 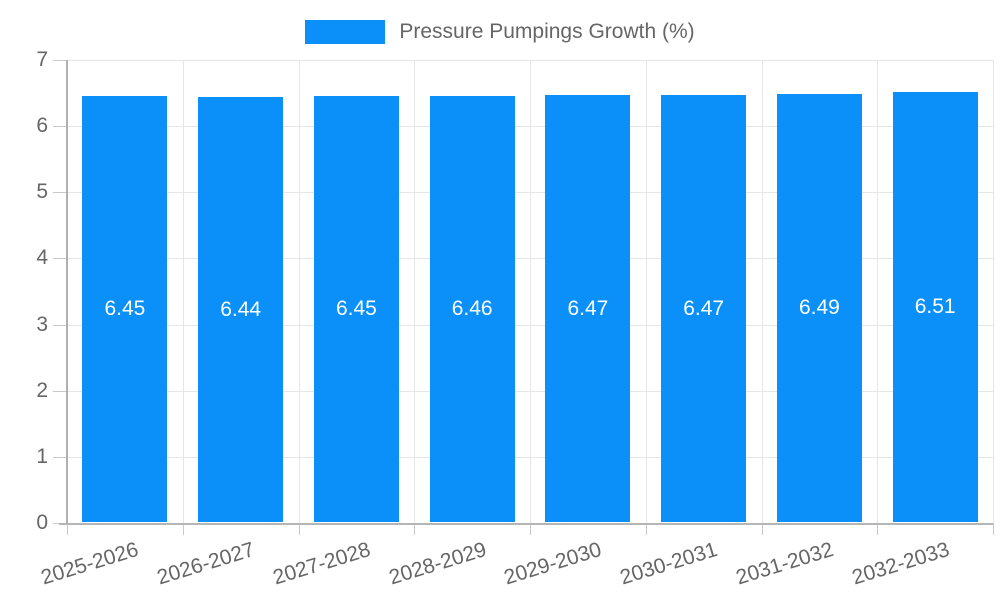 What do you see at coordinates (547, 31) in the screenshot?
I see `legend-label: Pressure Pumpings Growth (%)` at bounding box center [547, 31].